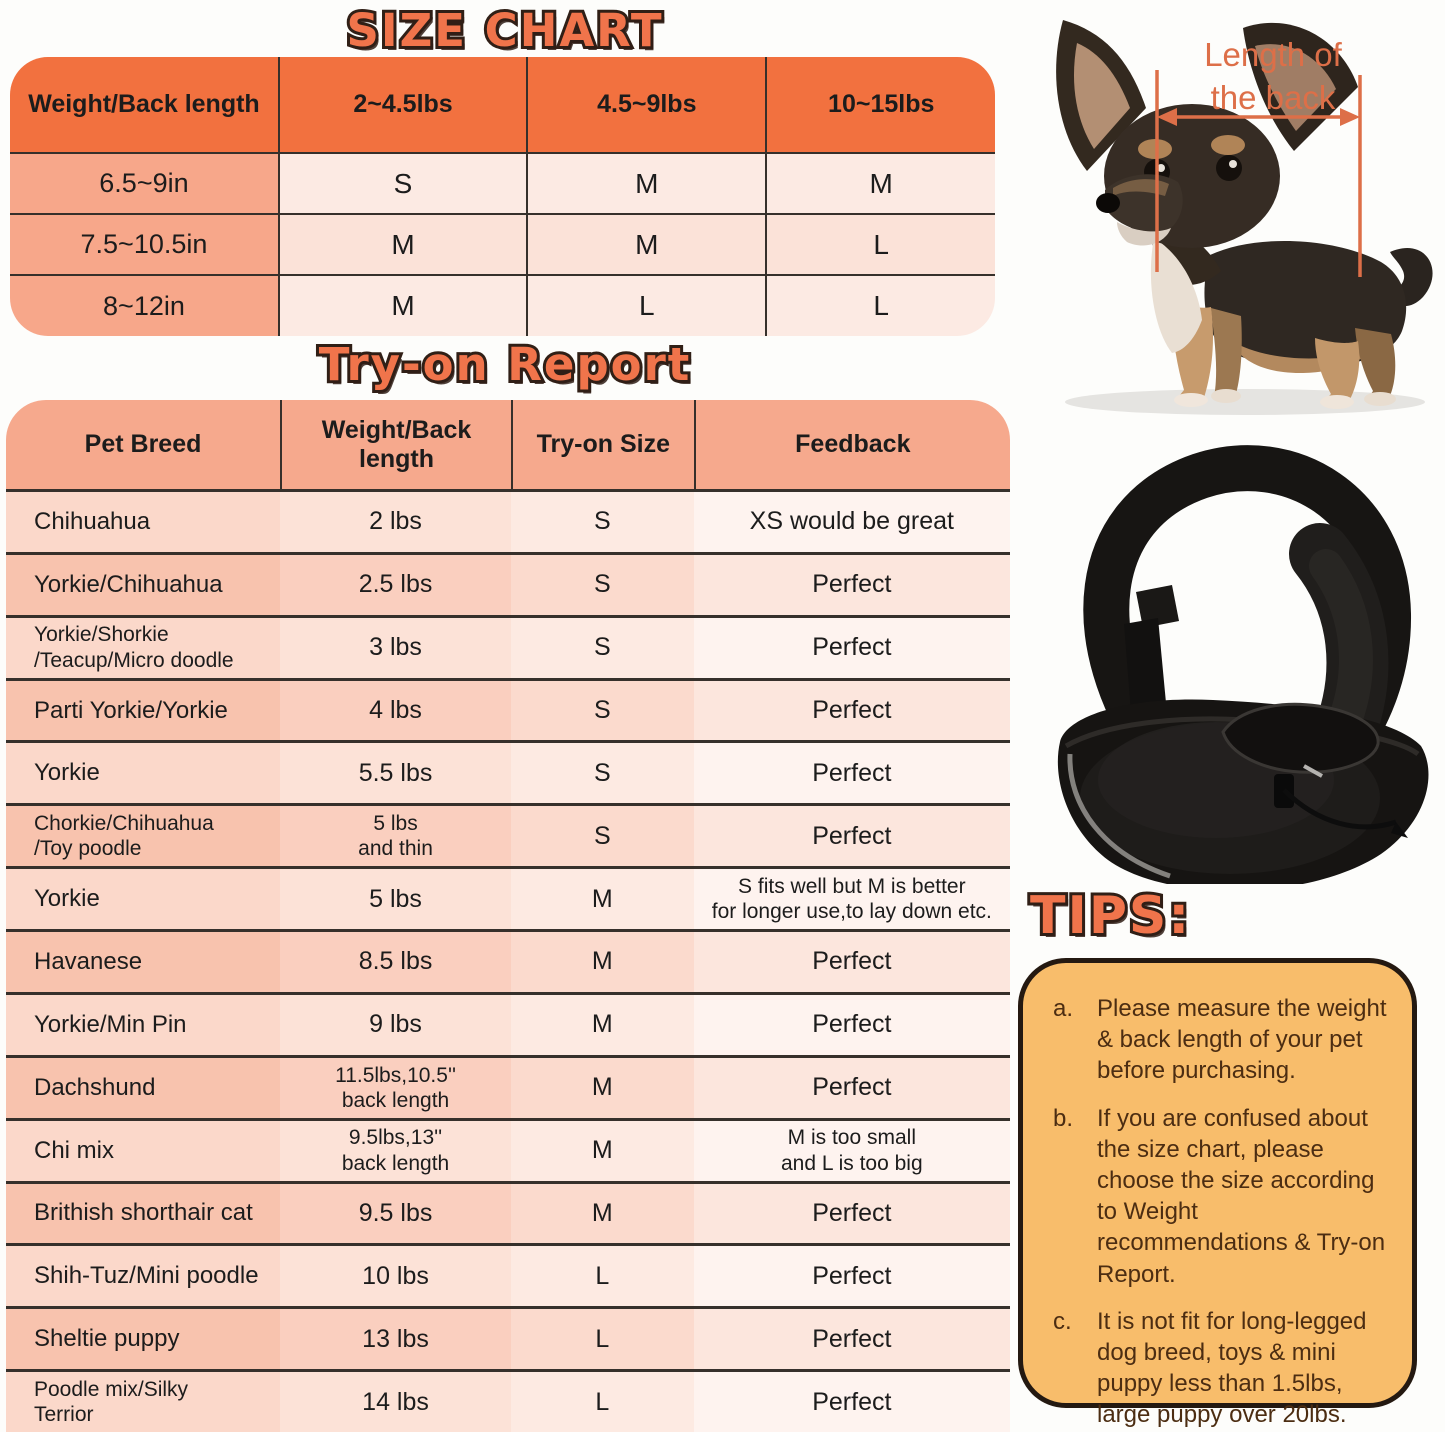  What do you see at coordinates (1258, 173) in the screenshot?
I see `back-length-measure-lines` at bounding box center [1258, 173].